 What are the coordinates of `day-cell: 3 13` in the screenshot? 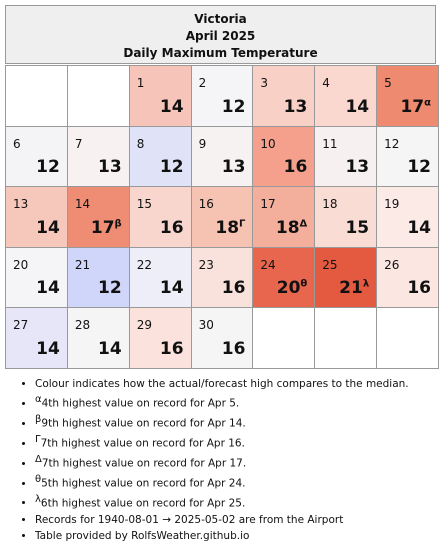 It's located at (284, 96).